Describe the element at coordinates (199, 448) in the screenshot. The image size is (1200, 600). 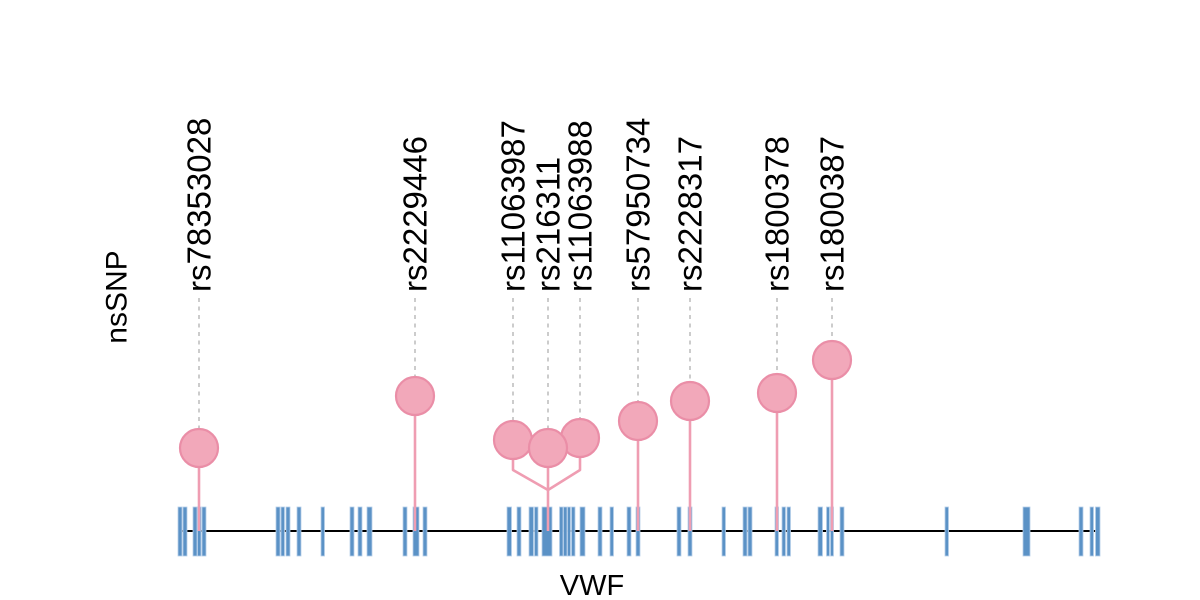
I see `snp-marker-rs78353028` at that location.